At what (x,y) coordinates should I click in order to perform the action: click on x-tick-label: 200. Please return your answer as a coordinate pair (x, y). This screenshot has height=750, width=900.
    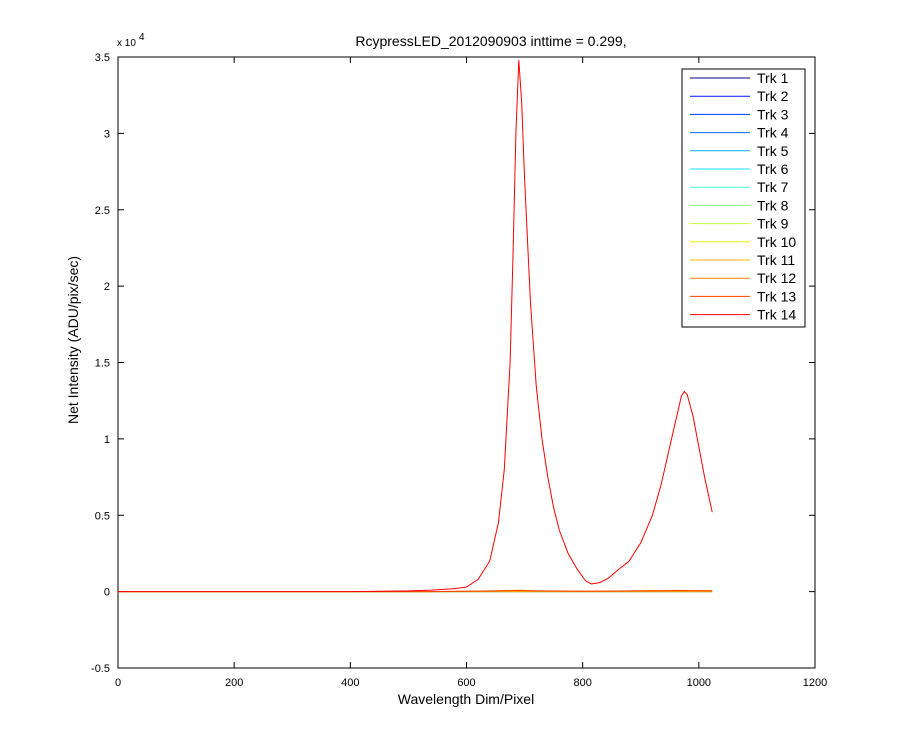
    Looking at the image, I should click on (234, 683).